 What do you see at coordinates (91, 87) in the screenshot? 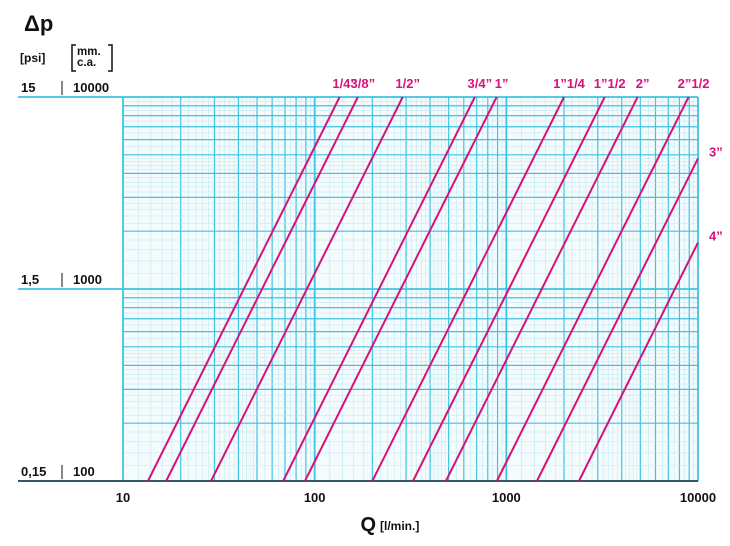
I see `y-tick-label: 10000` at bounding box center [91, 87].